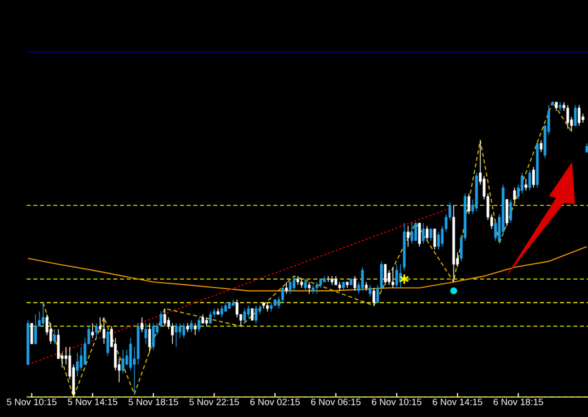  I want to click on x-tick-label: 6 Nov 18:15, so click(519, 402).